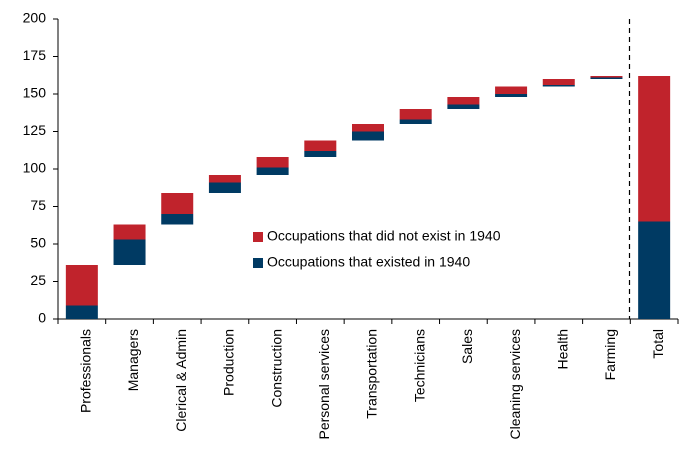 Image resolution: width=690 pixels, height=463 pixels. What do you see at coordinates (276, 368) in the screenshot?
I see `x-tick-label: Construction` at bounding box center [276, 368].